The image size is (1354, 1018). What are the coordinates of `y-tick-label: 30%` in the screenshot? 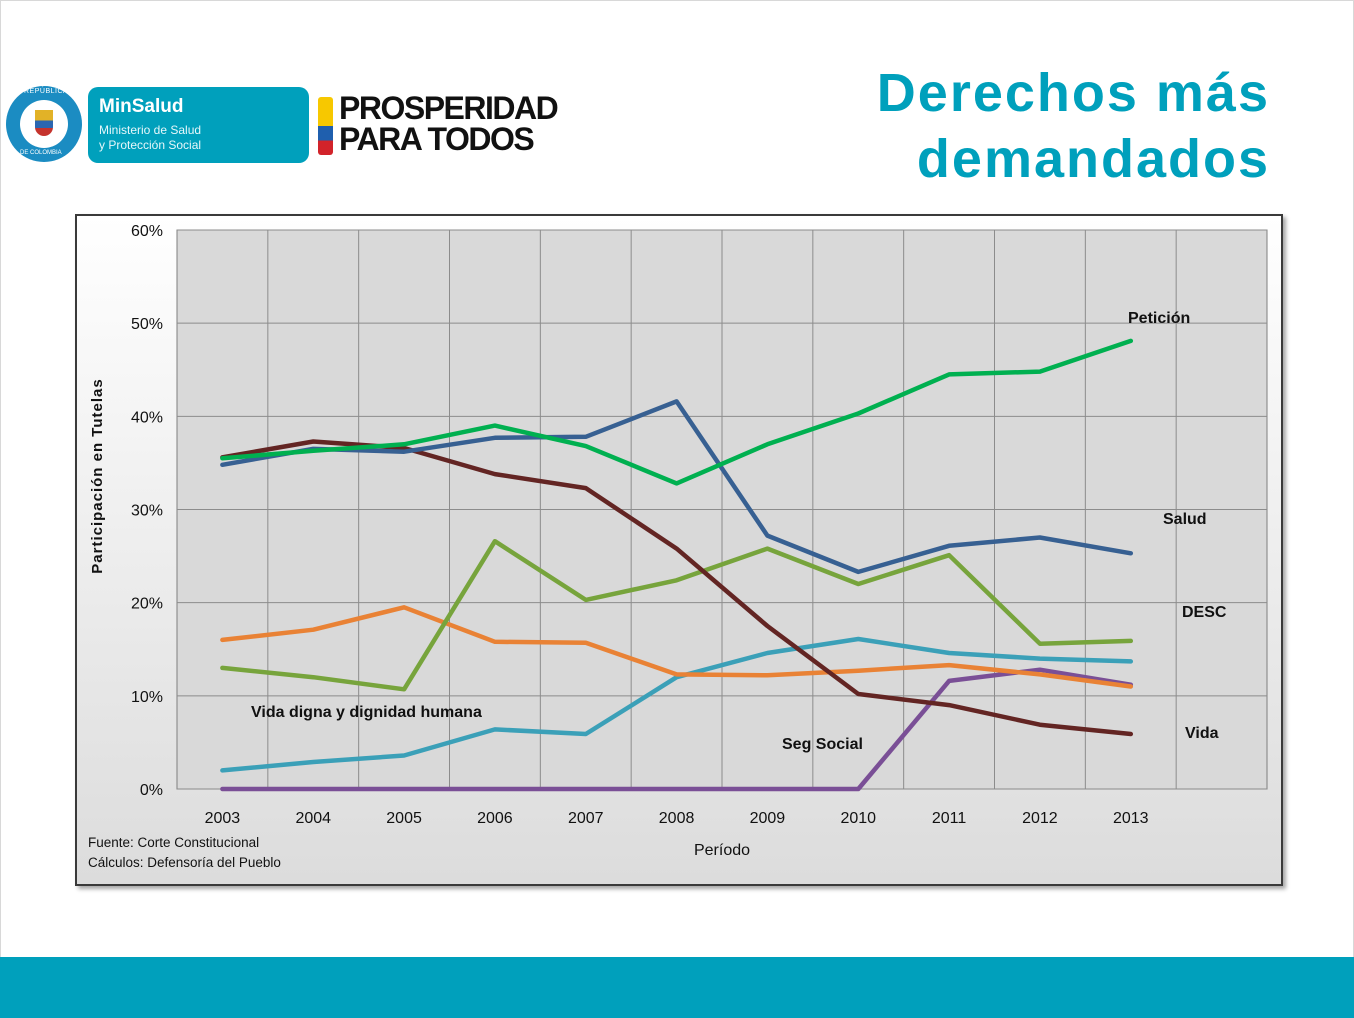 It's located at (147, 511).